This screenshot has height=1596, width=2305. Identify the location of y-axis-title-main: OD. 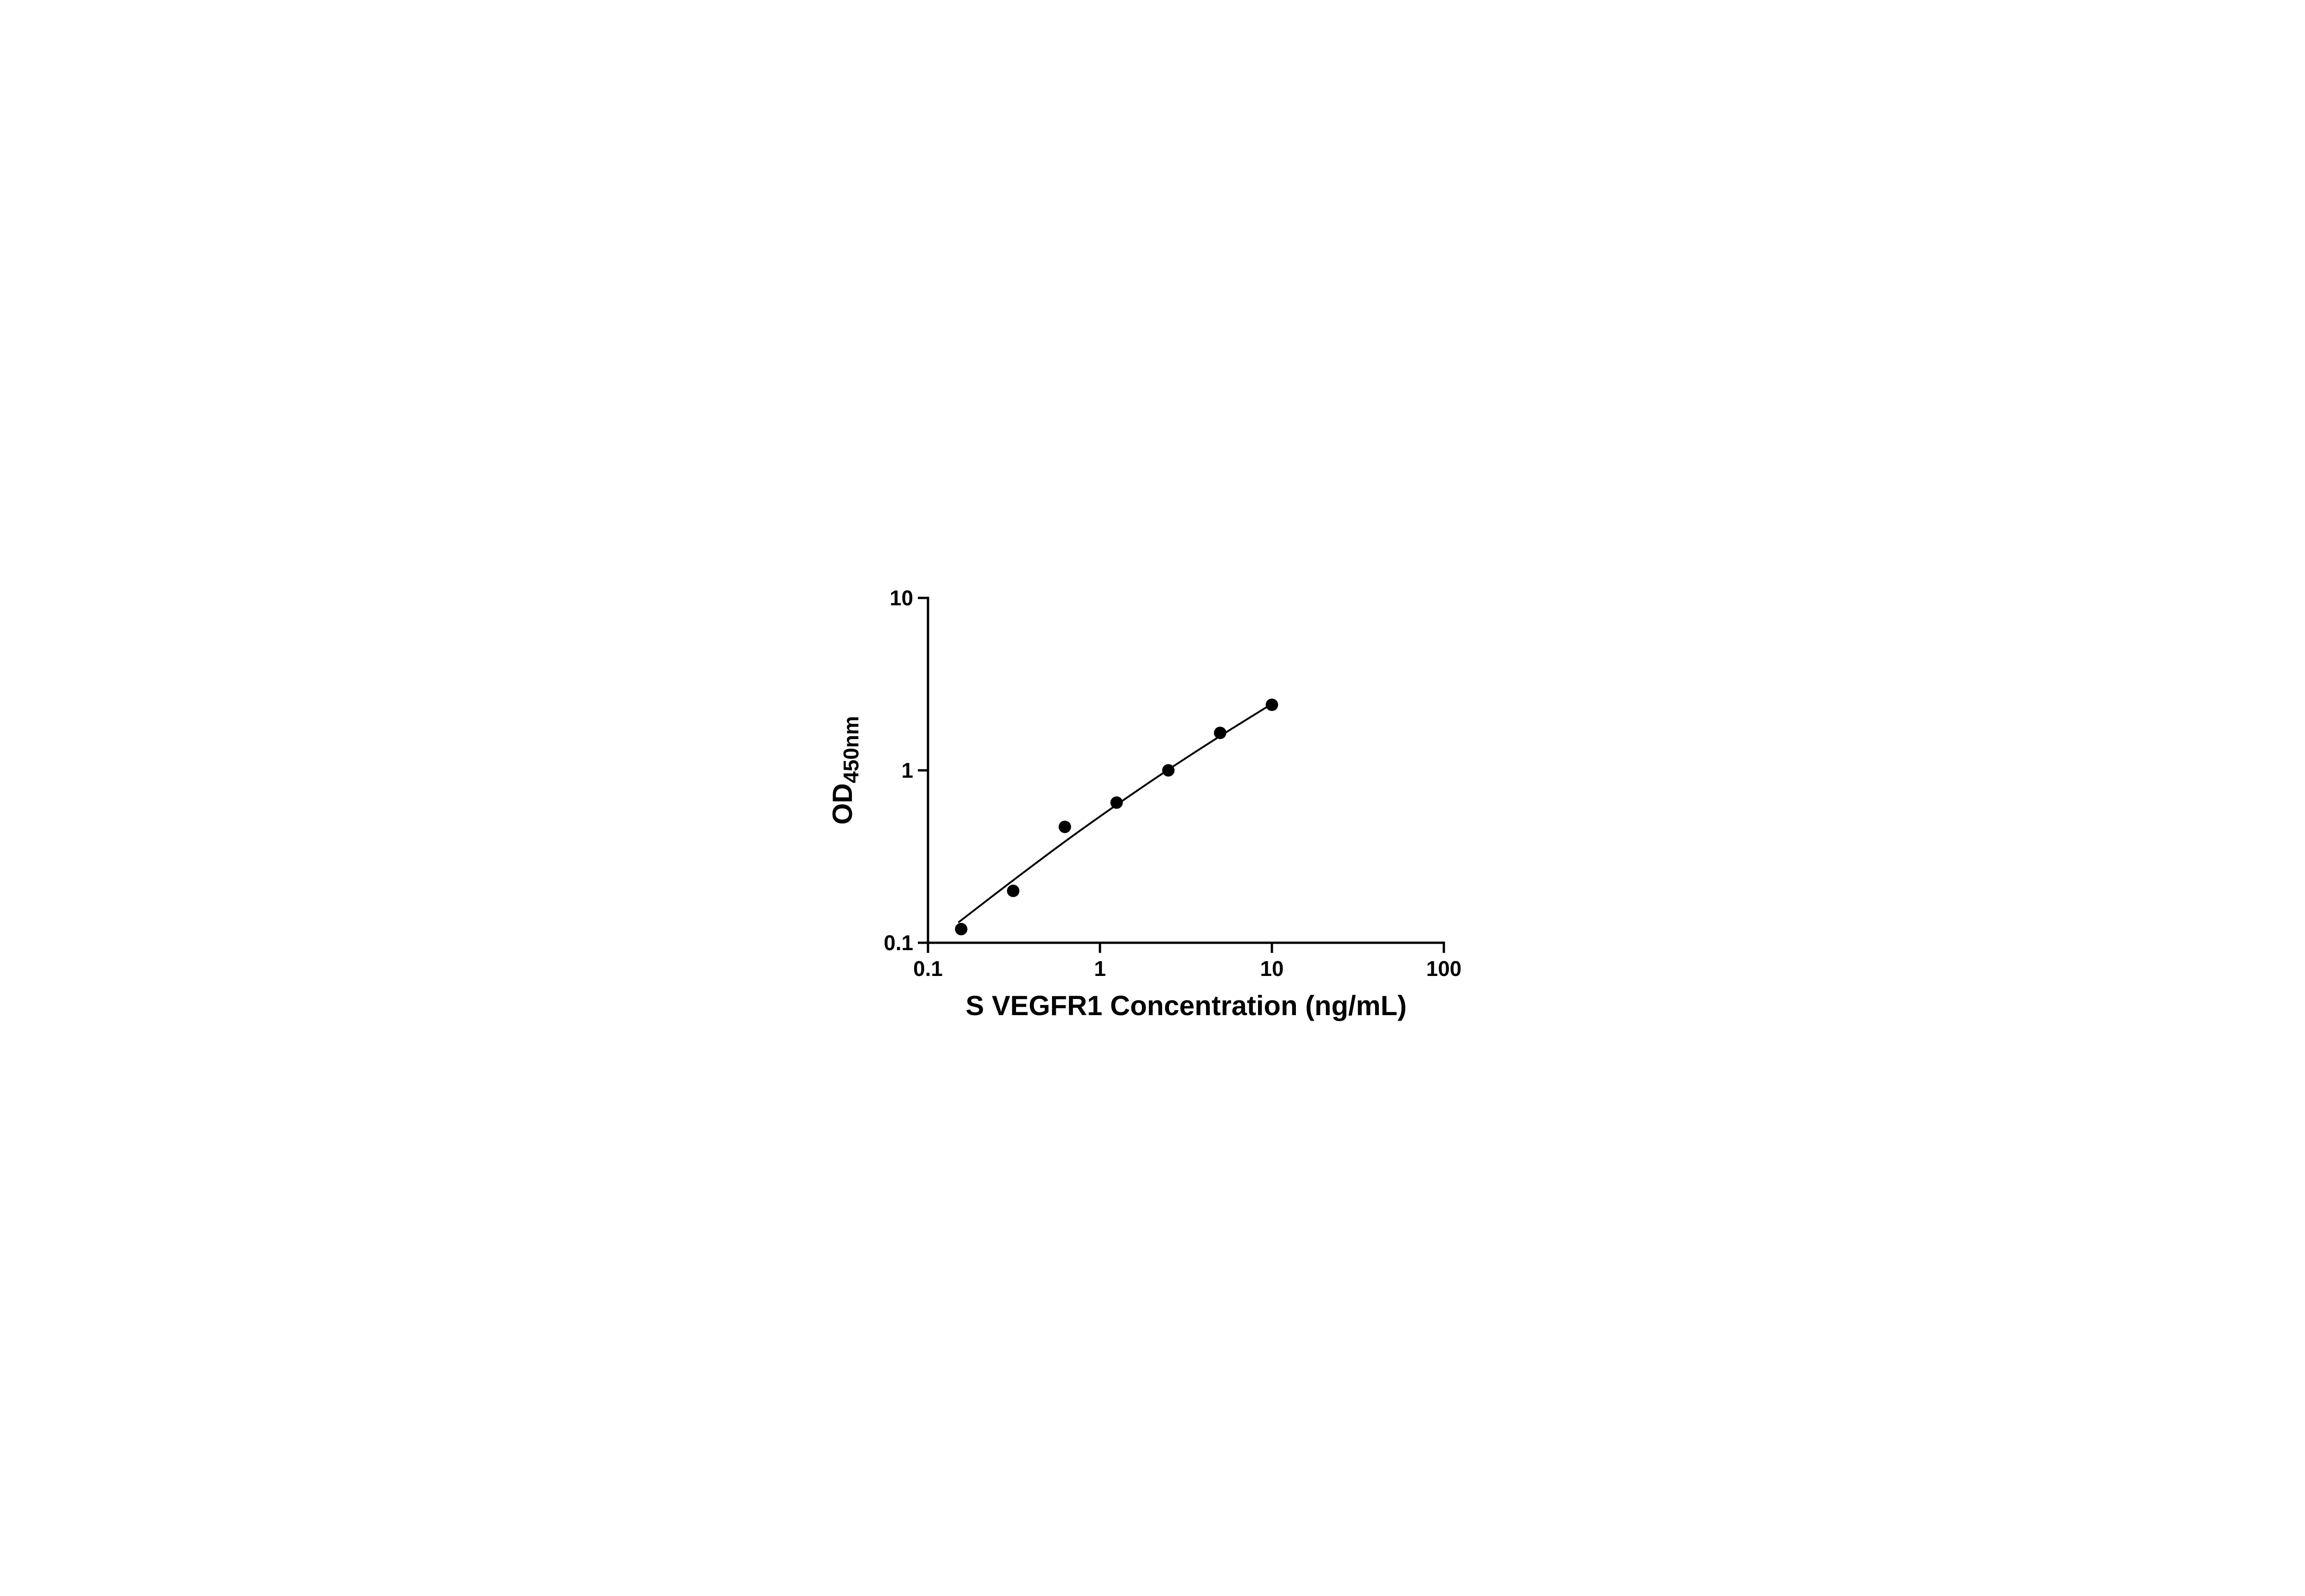
(843, 803).